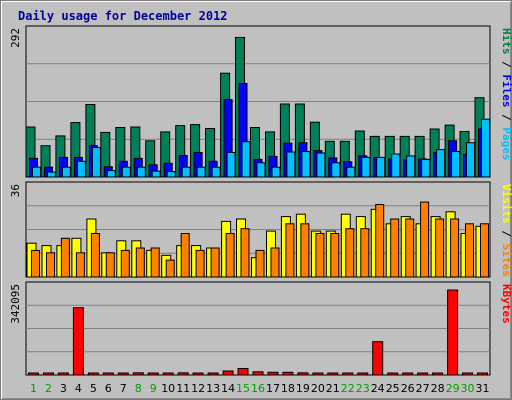 The width and height of the screenshot is (512, 400). I want to click on x-tick-label-day-4: 4, so click(78, 388).